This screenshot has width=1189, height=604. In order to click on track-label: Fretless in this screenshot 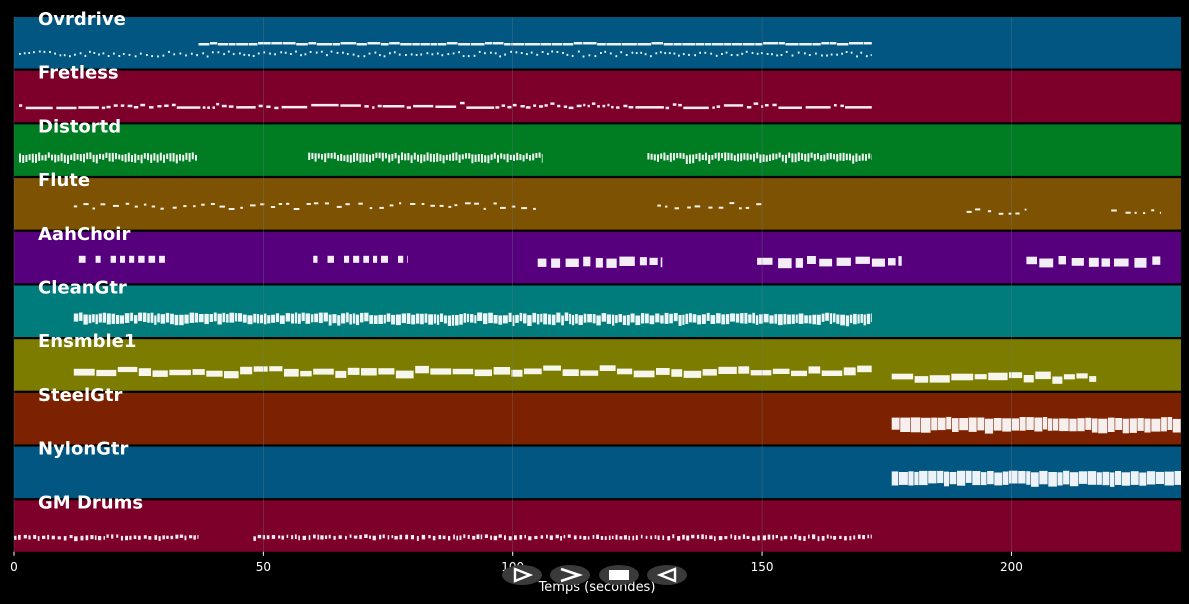, I will do `click(78, 73)`.